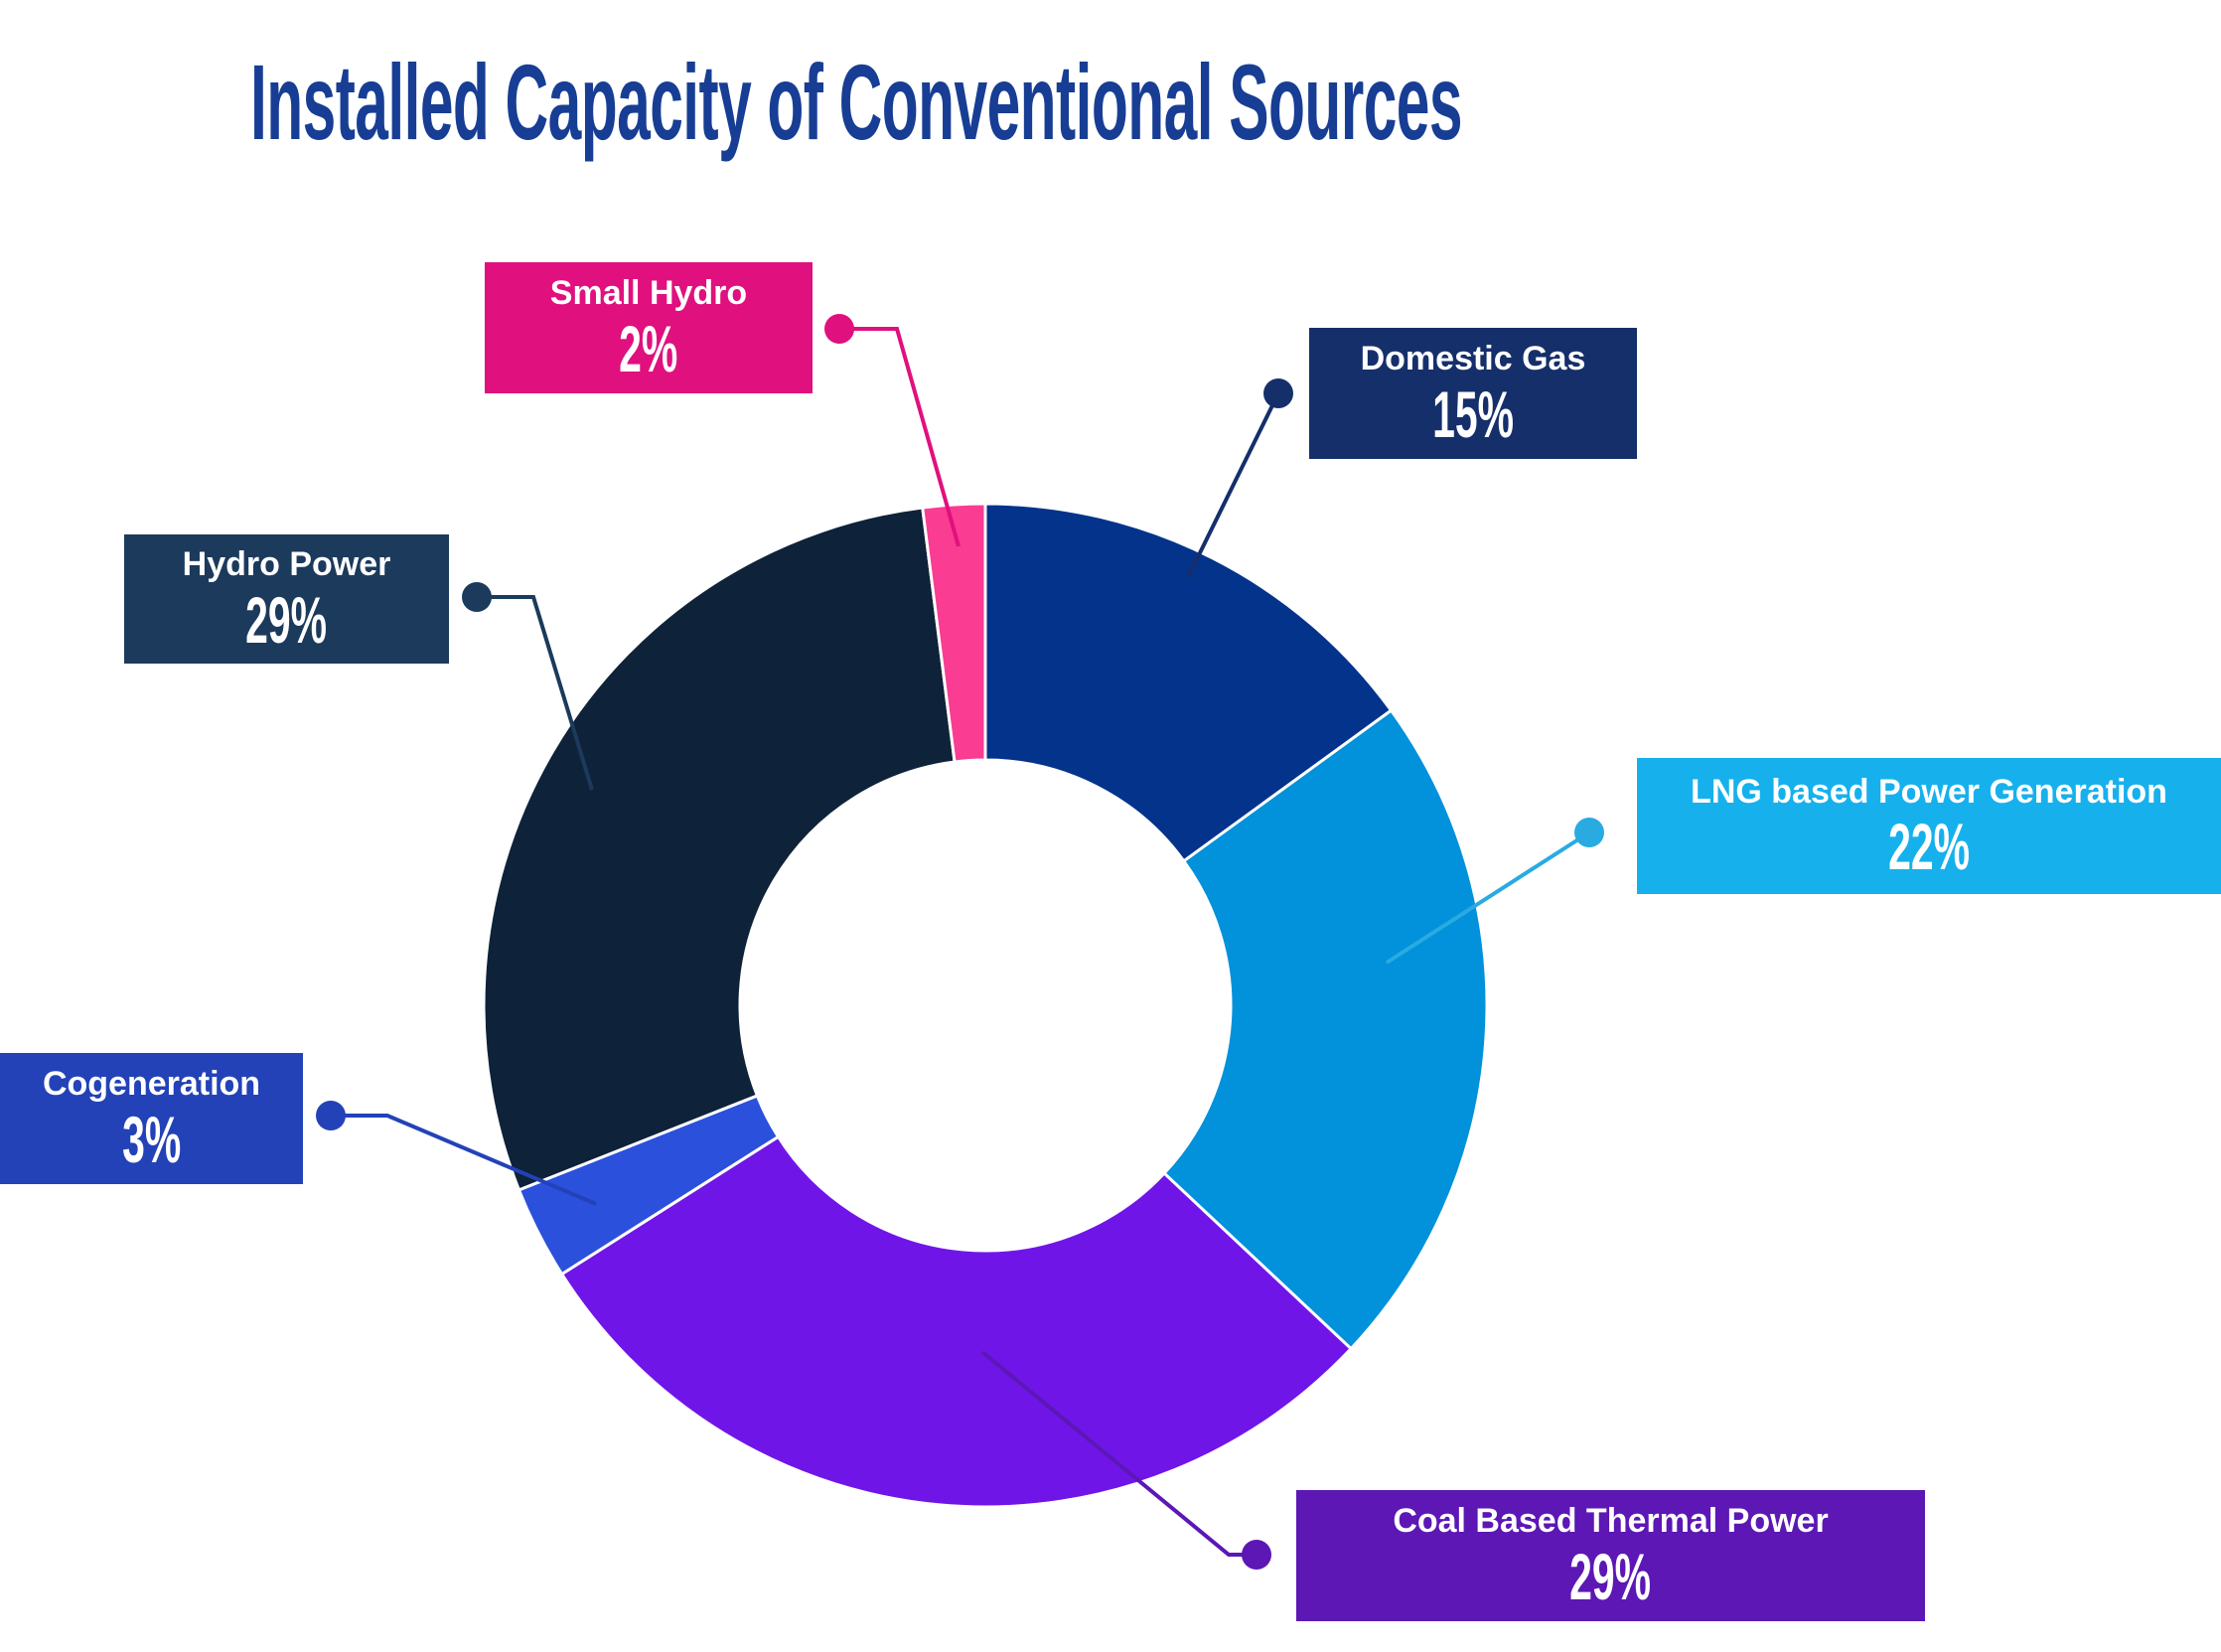  I want to click on callout-hydro-power-label: Hydro Power, so click(286, 565).